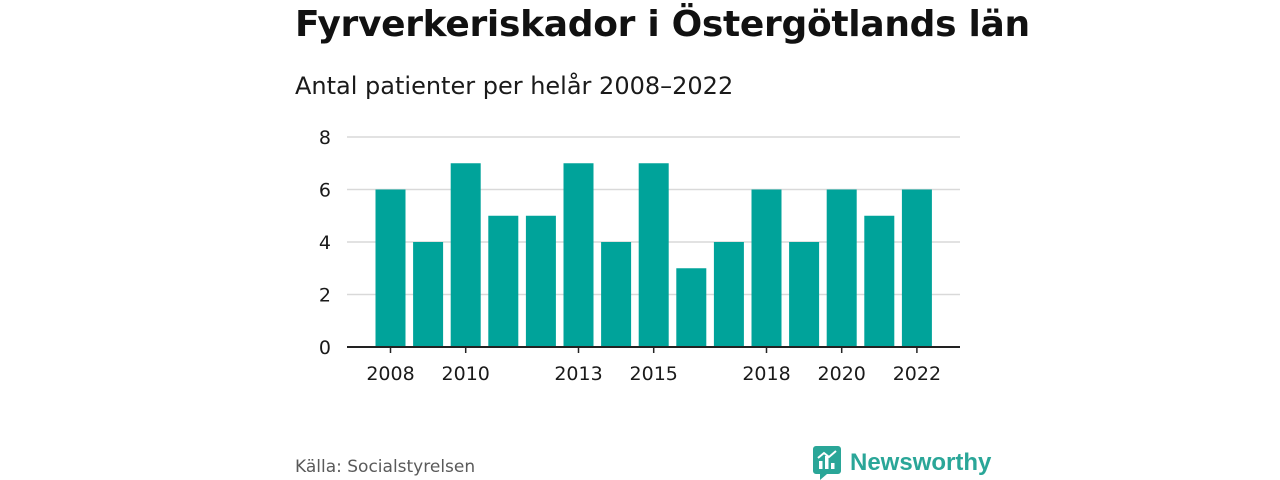 This screenshot has height=480, width=1280. What do you see at coordinates (916, 268) in the screenshot?
I see `bar-2022` at bounding box center [916, 268].